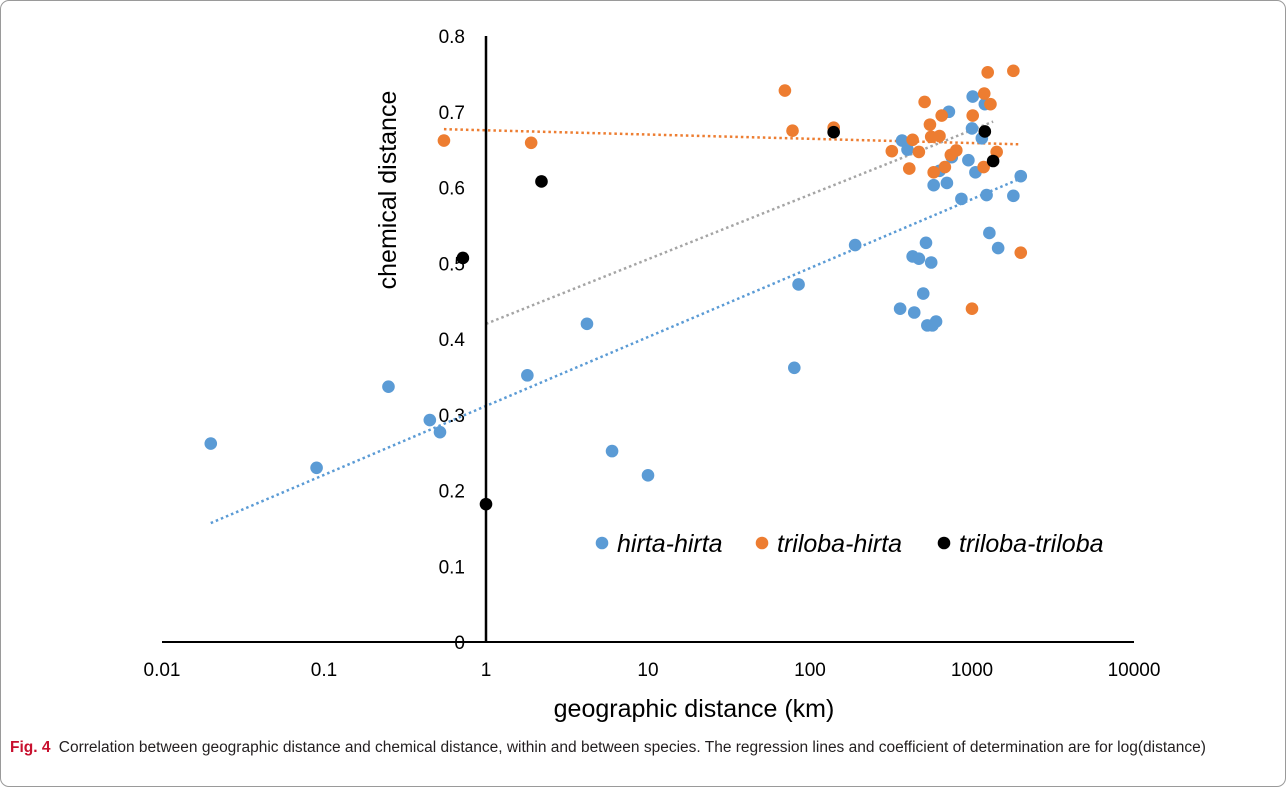 The width and height of the screenshot is (1287, 788). What do you see at coordinates (732, 136) in the screenshot?
I see `trendline-triloba-hirta` at bounding box center [732, 136].